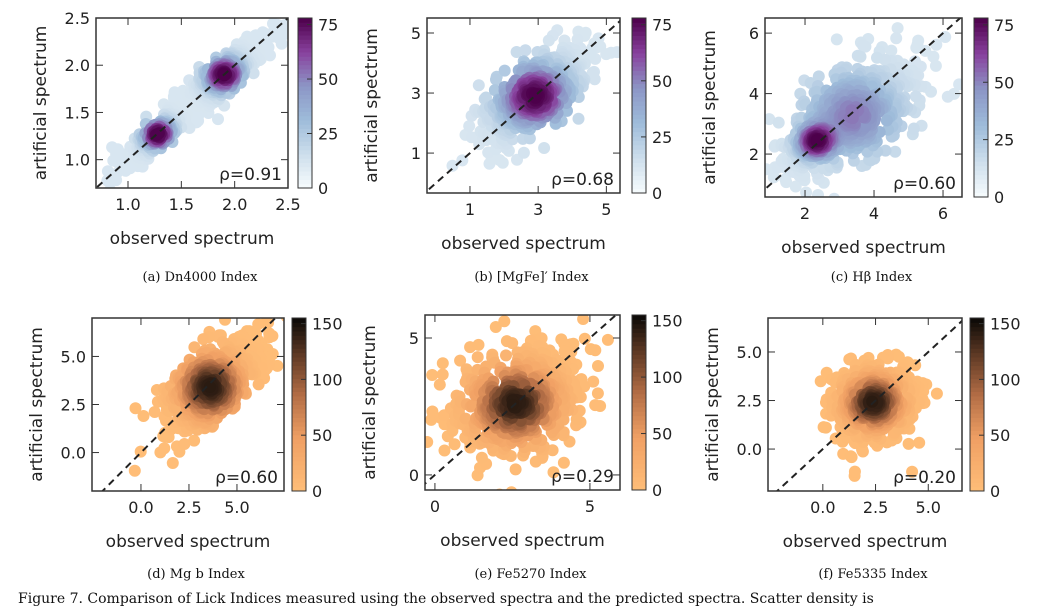 Image resolution: width=1056 pixels, height=607 pixels. Describe the element at coordinates (754, 33) in the screenshot. I see `y-tick-label: 6` at that location.